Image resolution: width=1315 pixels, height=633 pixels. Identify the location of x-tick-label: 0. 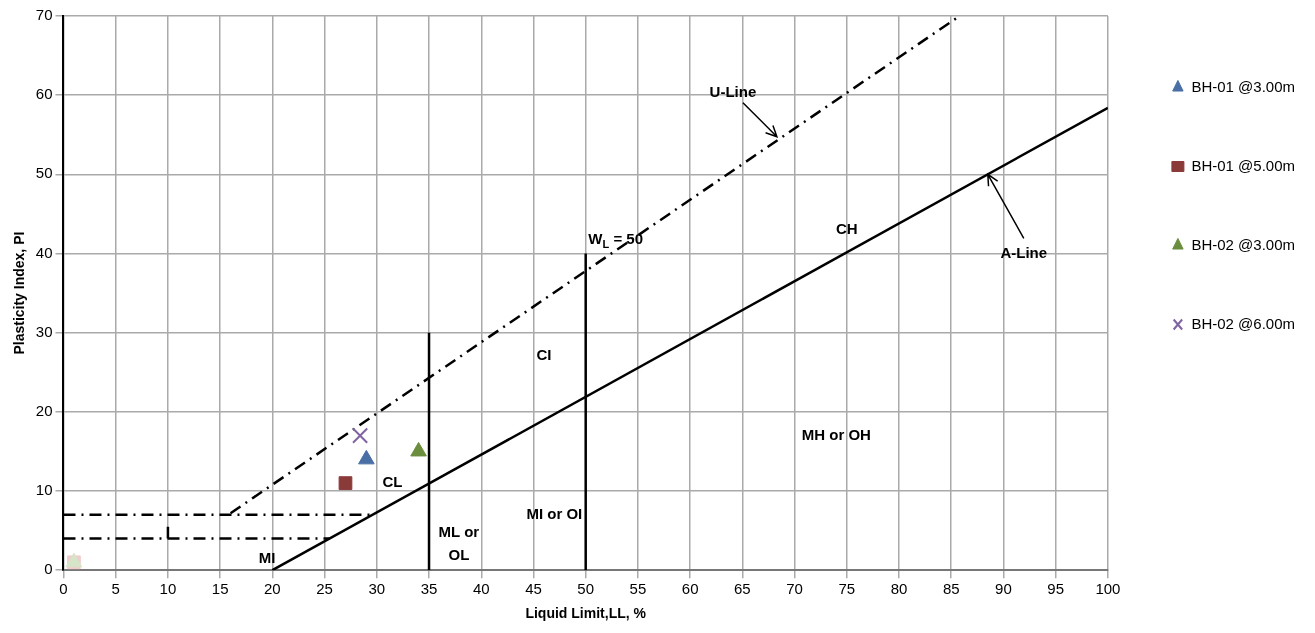
(63, 589).